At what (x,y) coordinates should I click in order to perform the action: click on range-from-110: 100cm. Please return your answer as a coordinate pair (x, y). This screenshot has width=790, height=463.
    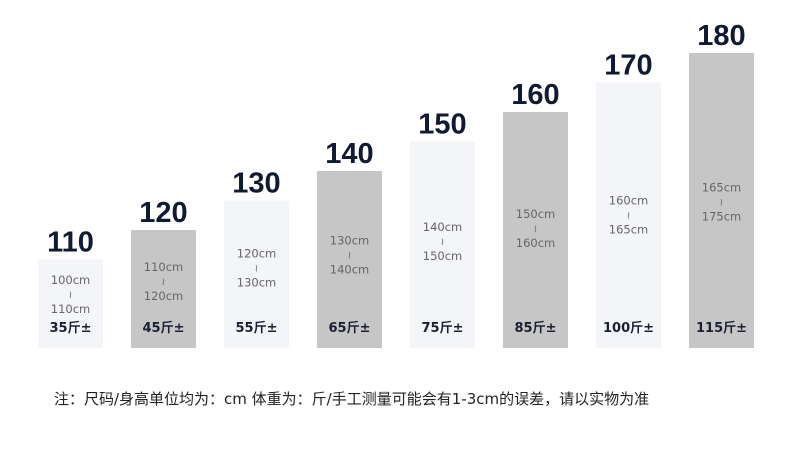
    Looking at the image, I should click on (70, 280).